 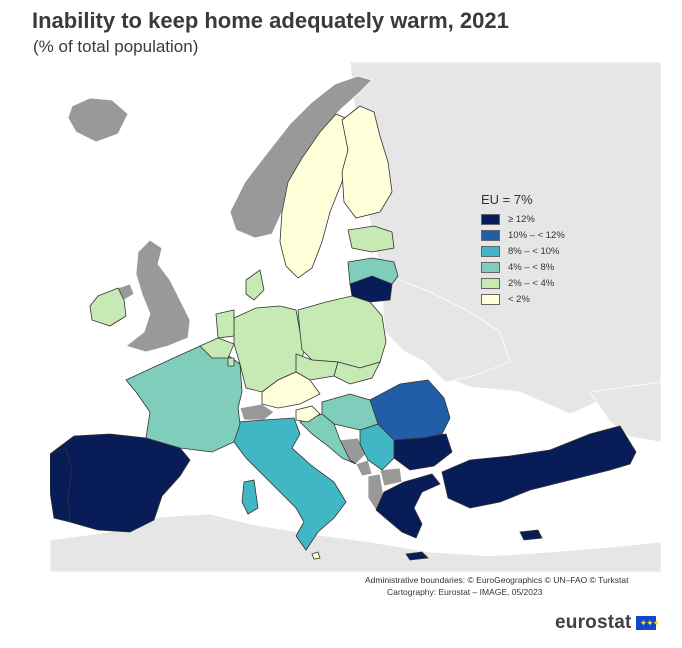 I want to click on legend-label: 10% – < 12%, so click(x=536, y=235).